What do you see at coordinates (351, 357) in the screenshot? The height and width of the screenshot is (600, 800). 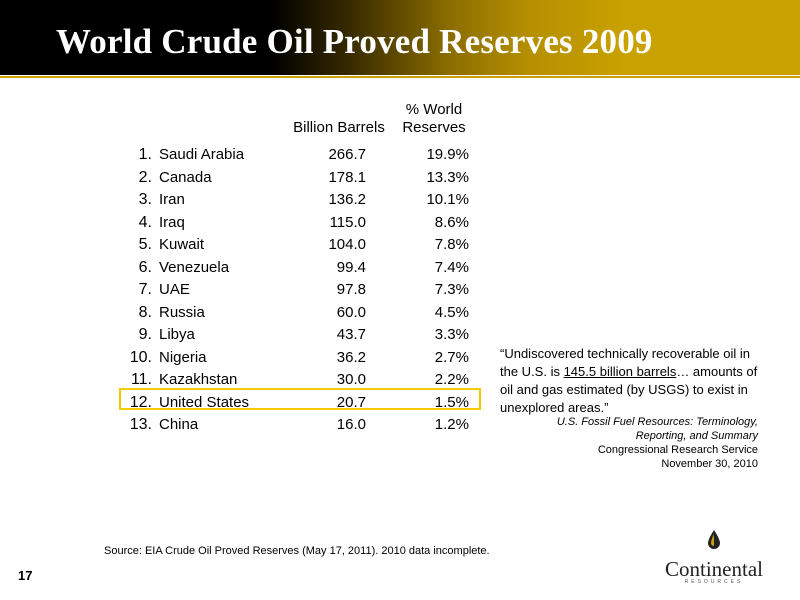 I see `barrels-cell: 36.2` at bounding box center [351, 357].